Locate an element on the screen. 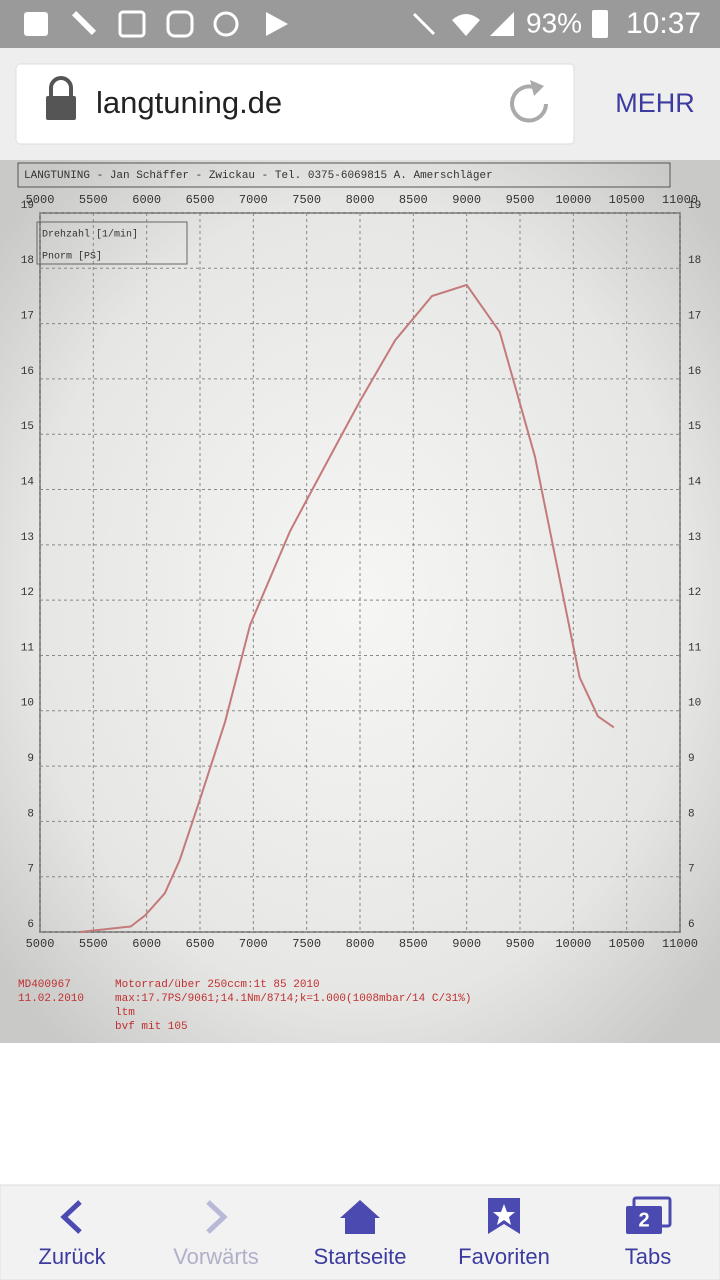 Image resolution: width=720 pixels, height=1280 pixels. back-button: Zurück is located at coordinates (72, 1234).